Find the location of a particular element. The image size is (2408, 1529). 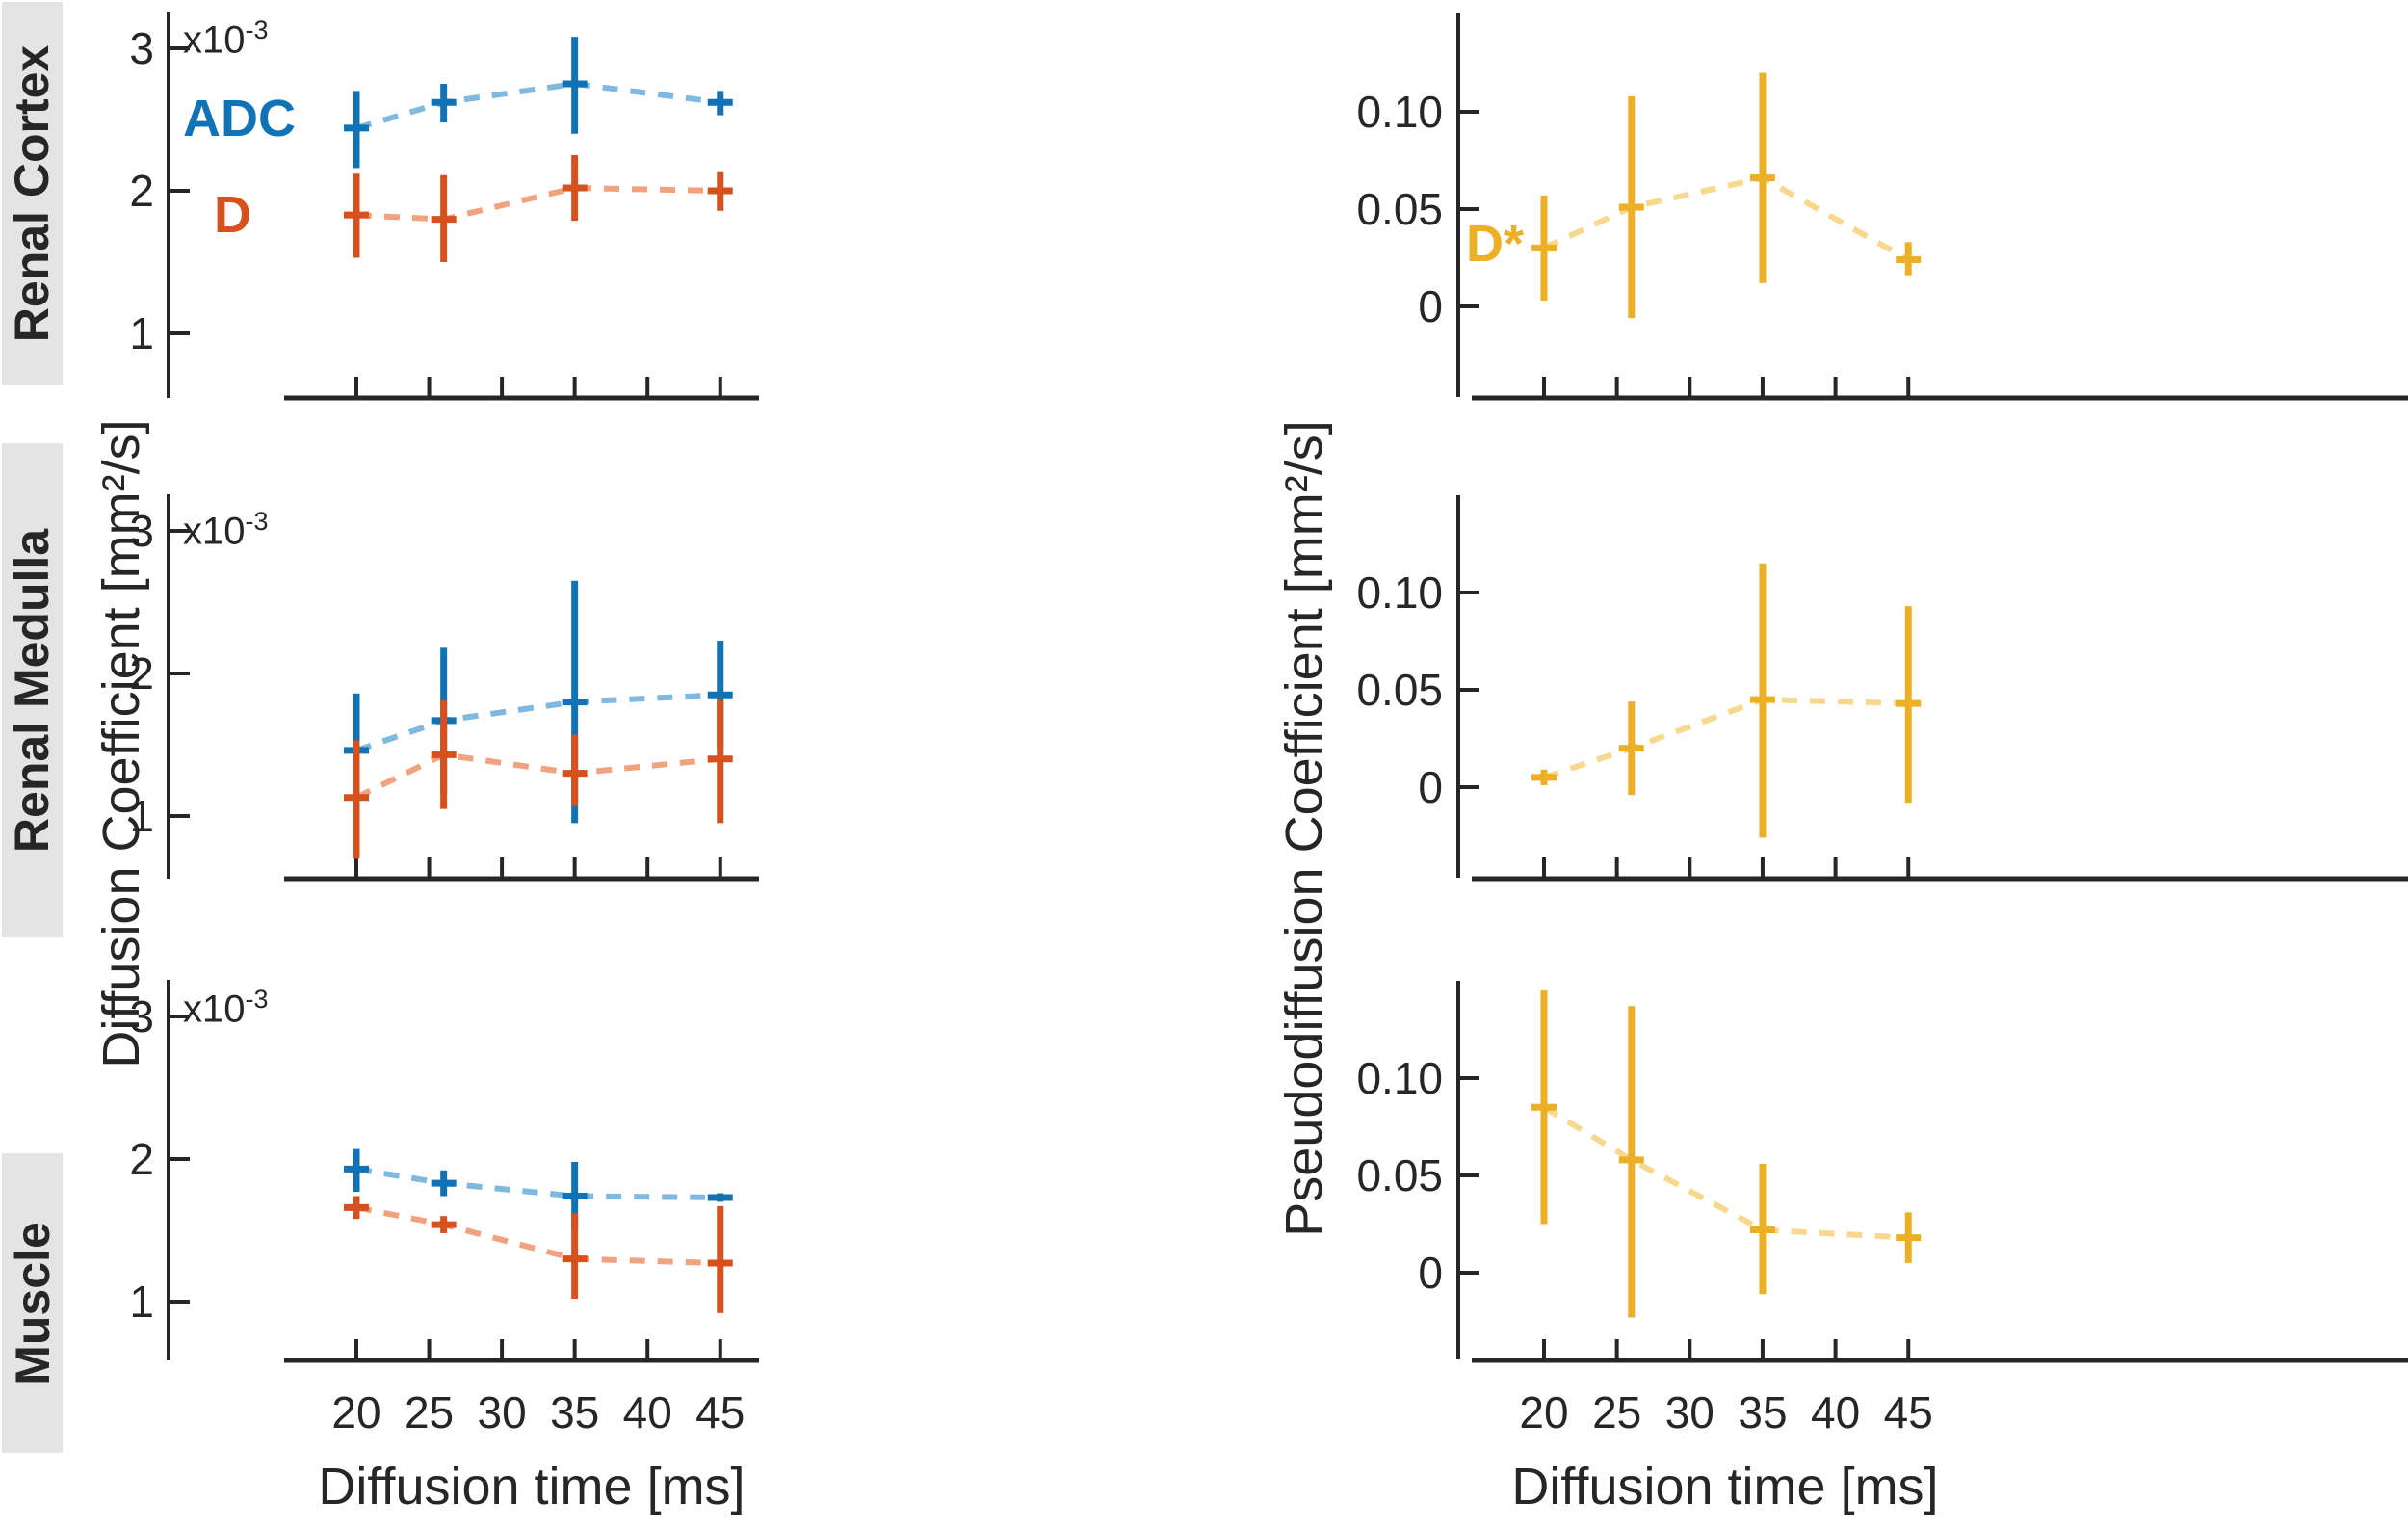

row-strip-muscle: Muscle is located at coordinates (32, 1303).